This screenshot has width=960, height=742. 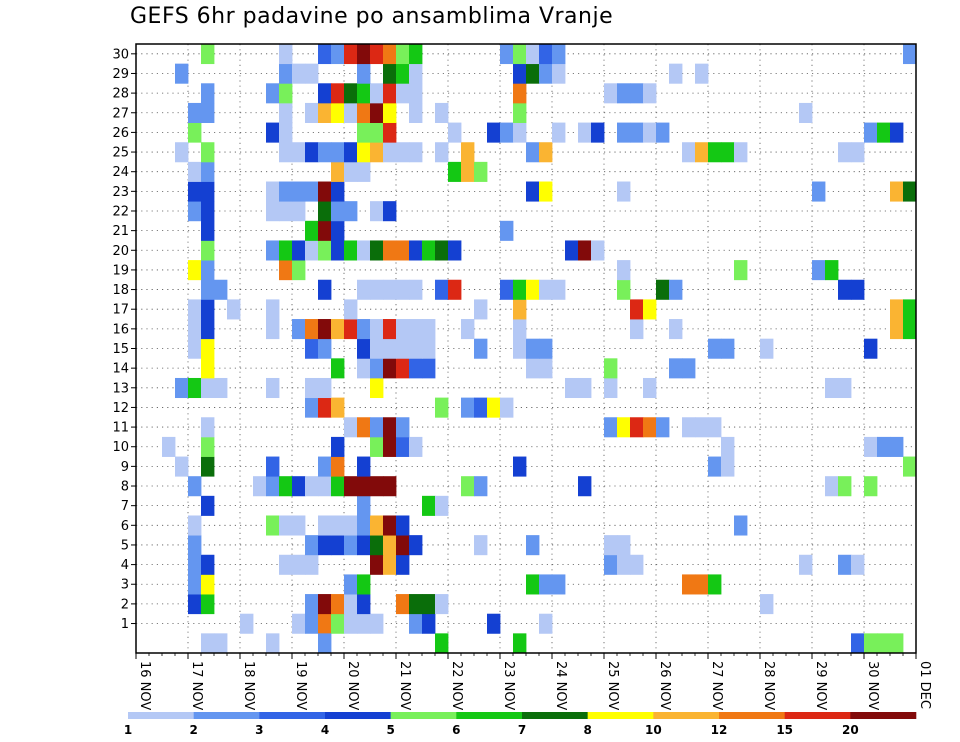 I want to click on legend-label: 6, so click(x=456, y=730).